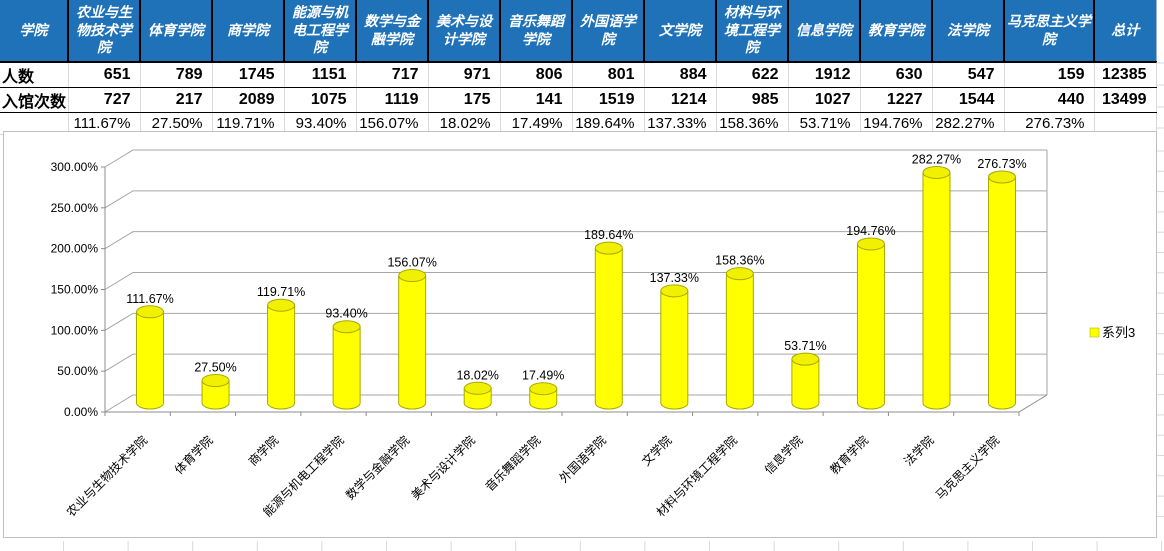 The width and height of the screenshot is (1164, 551). What do you see at coordinates (248, 100) in the screenshot?
I see `value-cell: 2089` at bounding box center [248, 100].